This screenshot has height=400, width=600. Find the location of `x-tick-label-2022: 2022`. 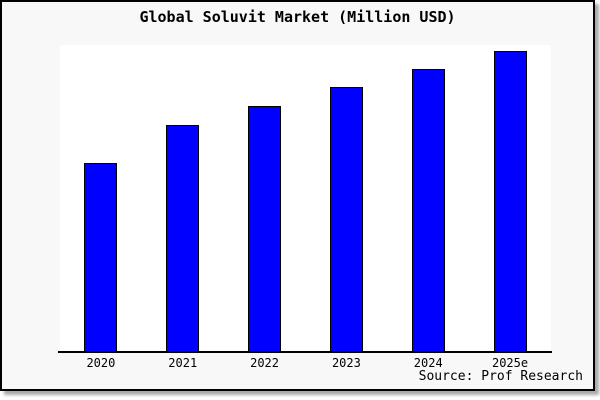

x-tick-label-2022: 2022 is located at coordinates (265, 363).